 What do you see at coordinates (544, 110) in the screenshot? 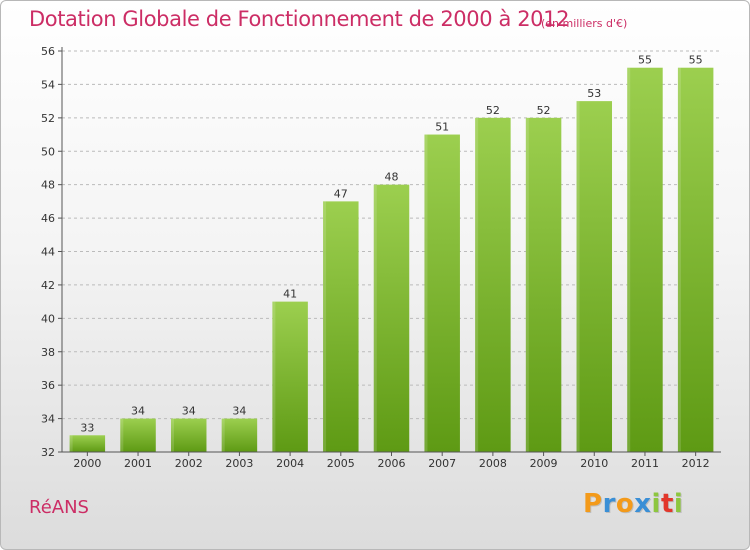
I see `data-label-2009: 52` at bounding box center [544, 110].